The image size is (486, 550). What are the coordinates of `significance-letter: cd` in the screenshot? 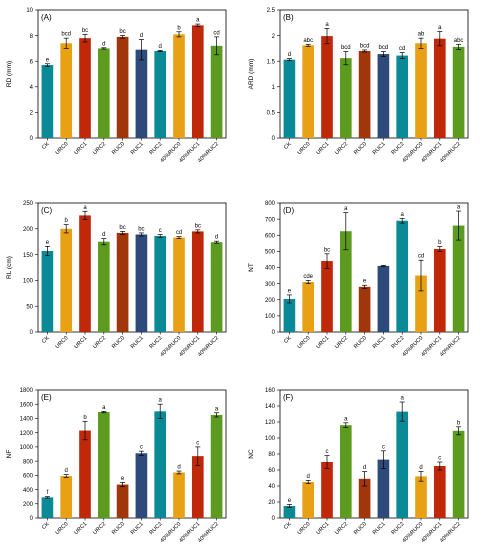 It's located at (402, 49).